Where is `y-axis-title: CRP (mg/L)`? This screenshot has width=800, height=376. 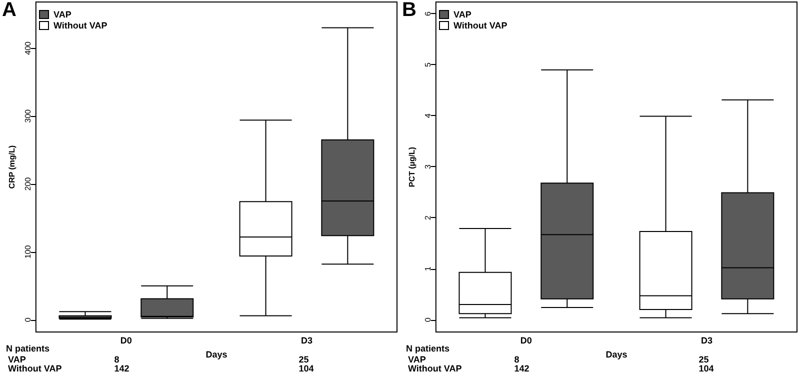 y-axis-title: CRP (mg/L) is located at coordinates (12, 166).